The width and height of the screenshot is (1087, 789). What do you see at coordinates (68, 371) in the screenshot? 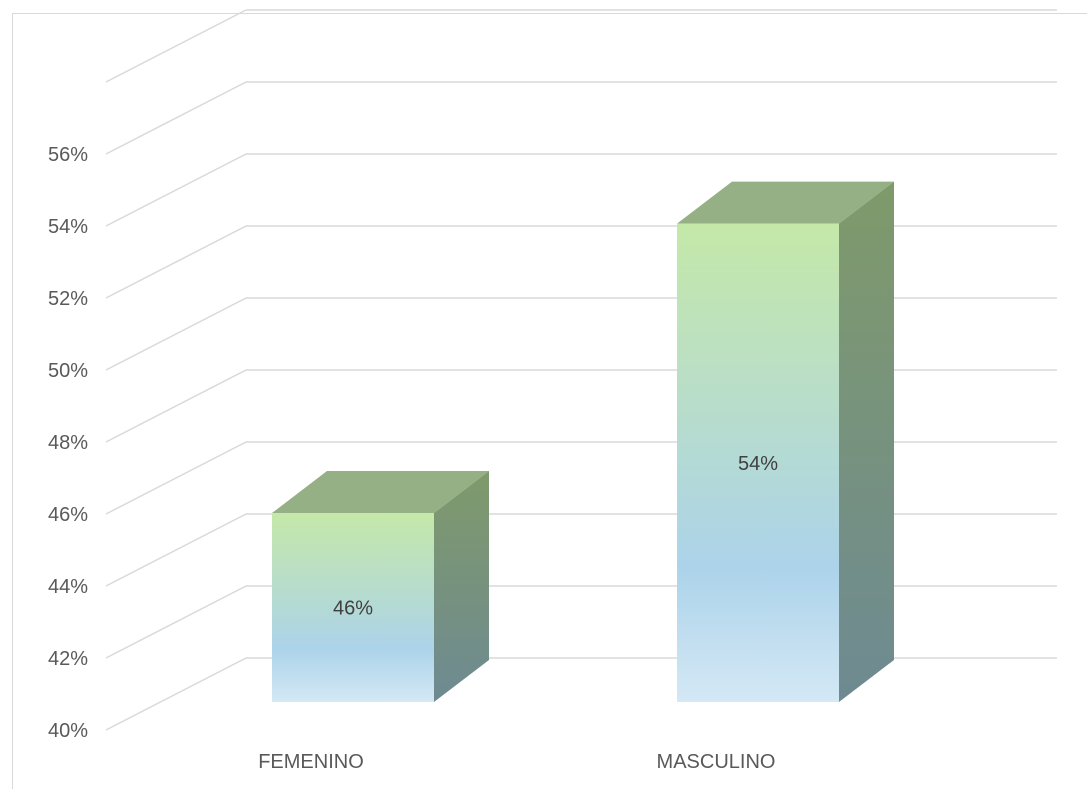
I see `y-tick-label: 50%` at bounding box center [68, 371].